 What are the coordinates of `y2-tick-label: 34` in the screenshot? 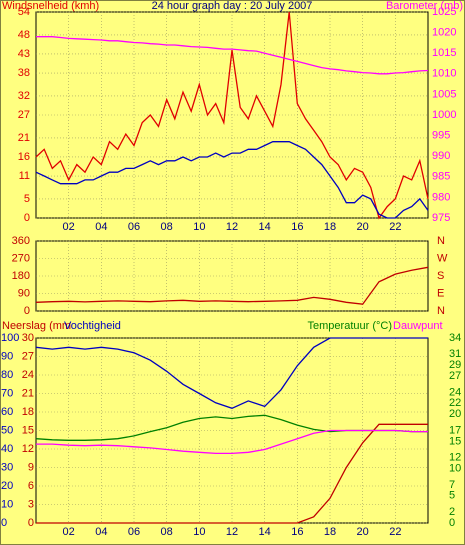 It's located at (455, 338).